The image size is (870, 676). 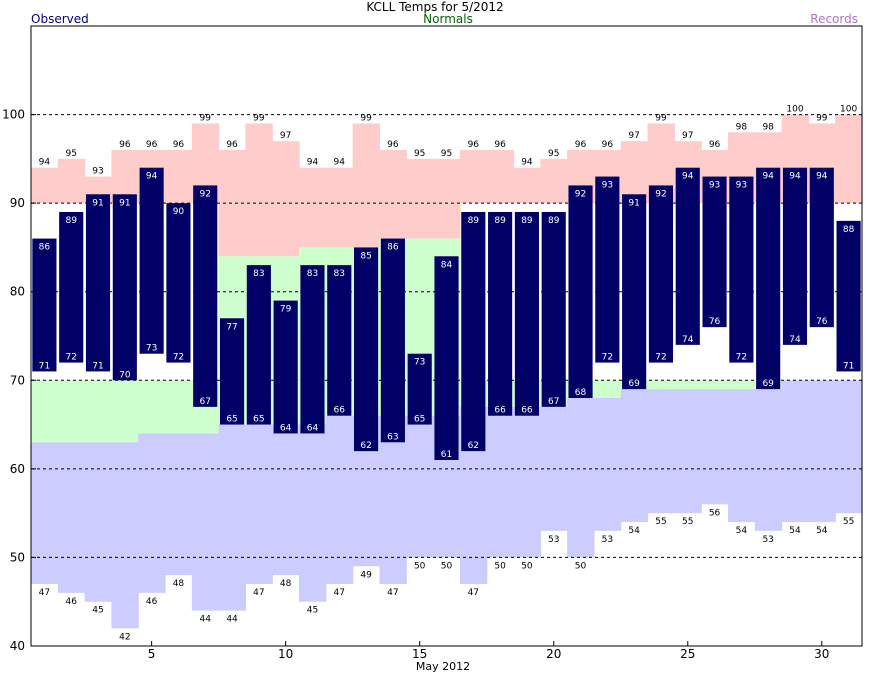 What do you see at coordinates (500, 566) in the screenshot?
I see `record-low-label: 50` at bounding box center [500, 566].